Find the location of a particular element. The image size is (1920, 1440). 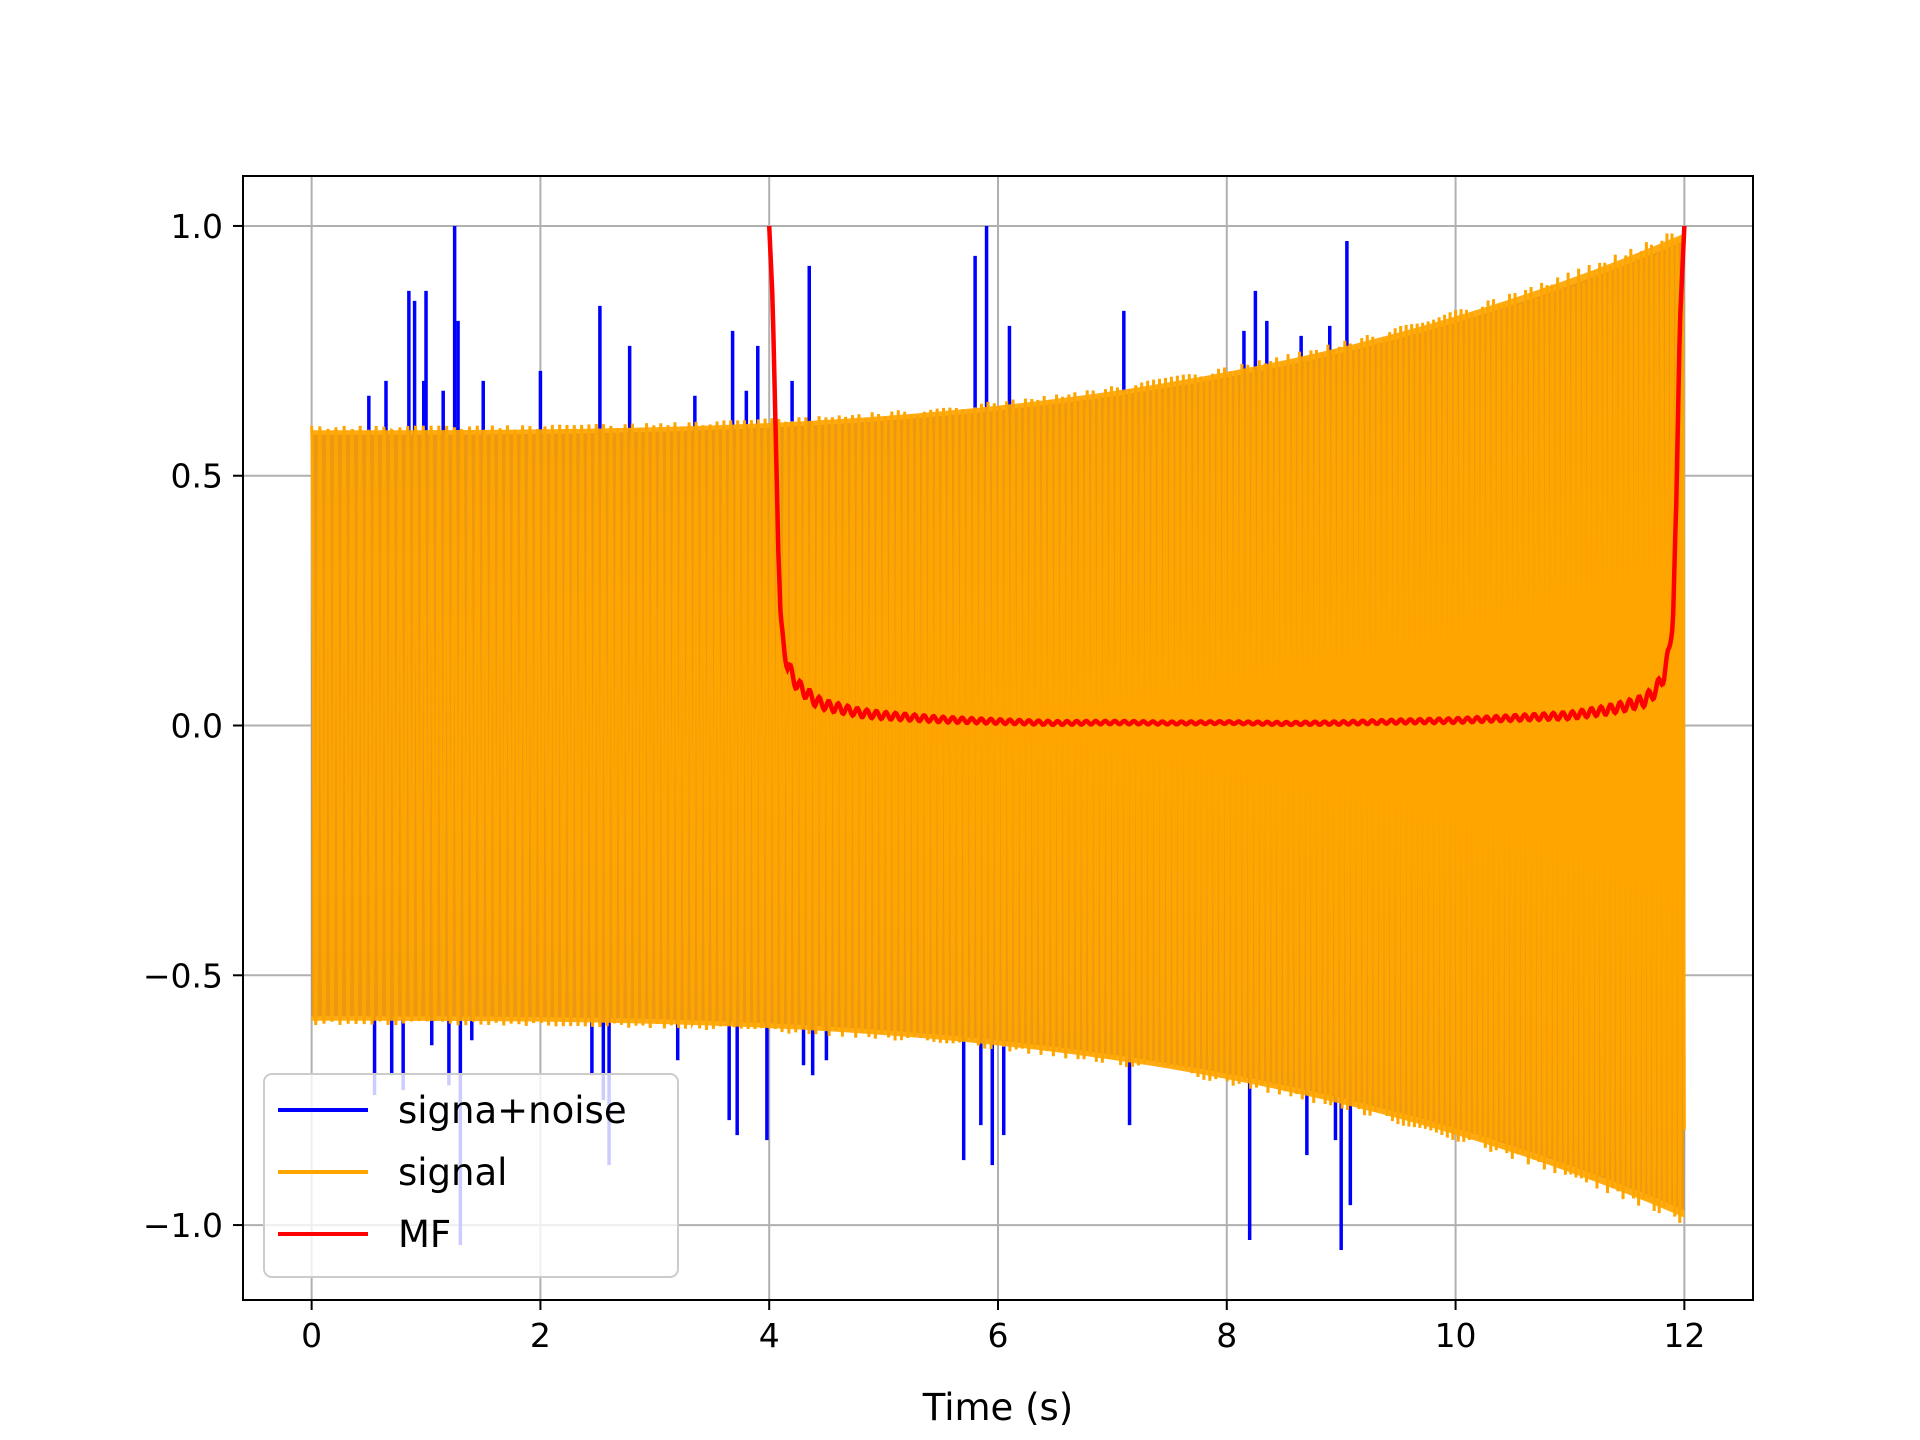

legend-label-signal-noise: signa+noise is located at coordinates (512, 1110).